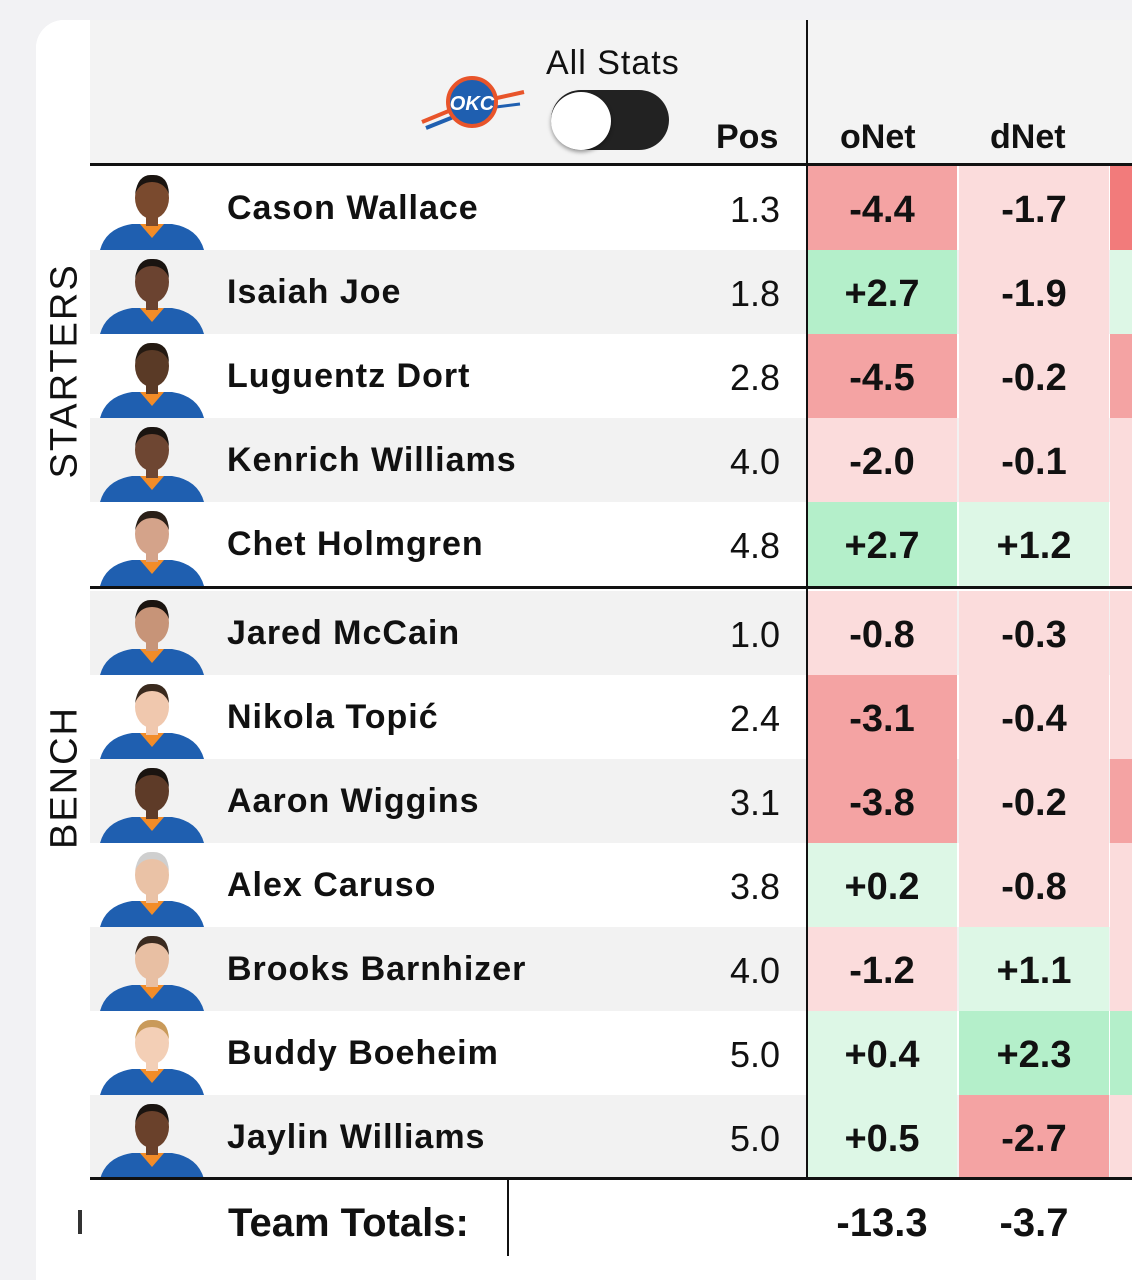  Describe the element at coordinates (314, 292) in the screenshot. I see `player-name: Isaiah Joe` at that location.